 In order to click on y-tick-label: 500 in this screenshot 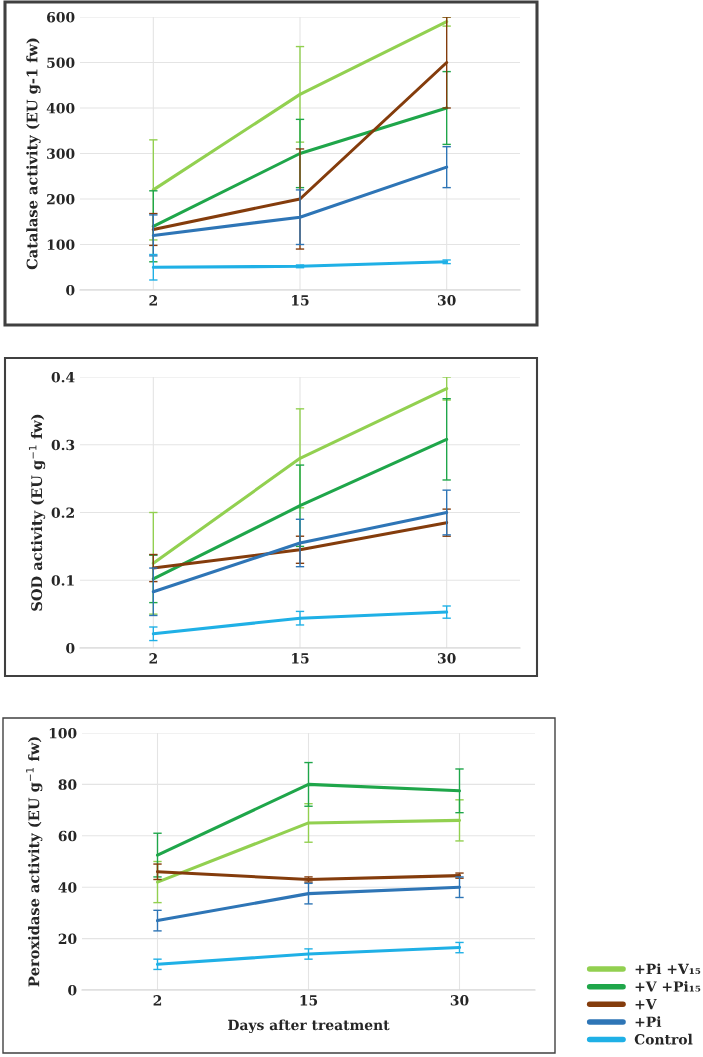, I will do `click(61, 62)`.